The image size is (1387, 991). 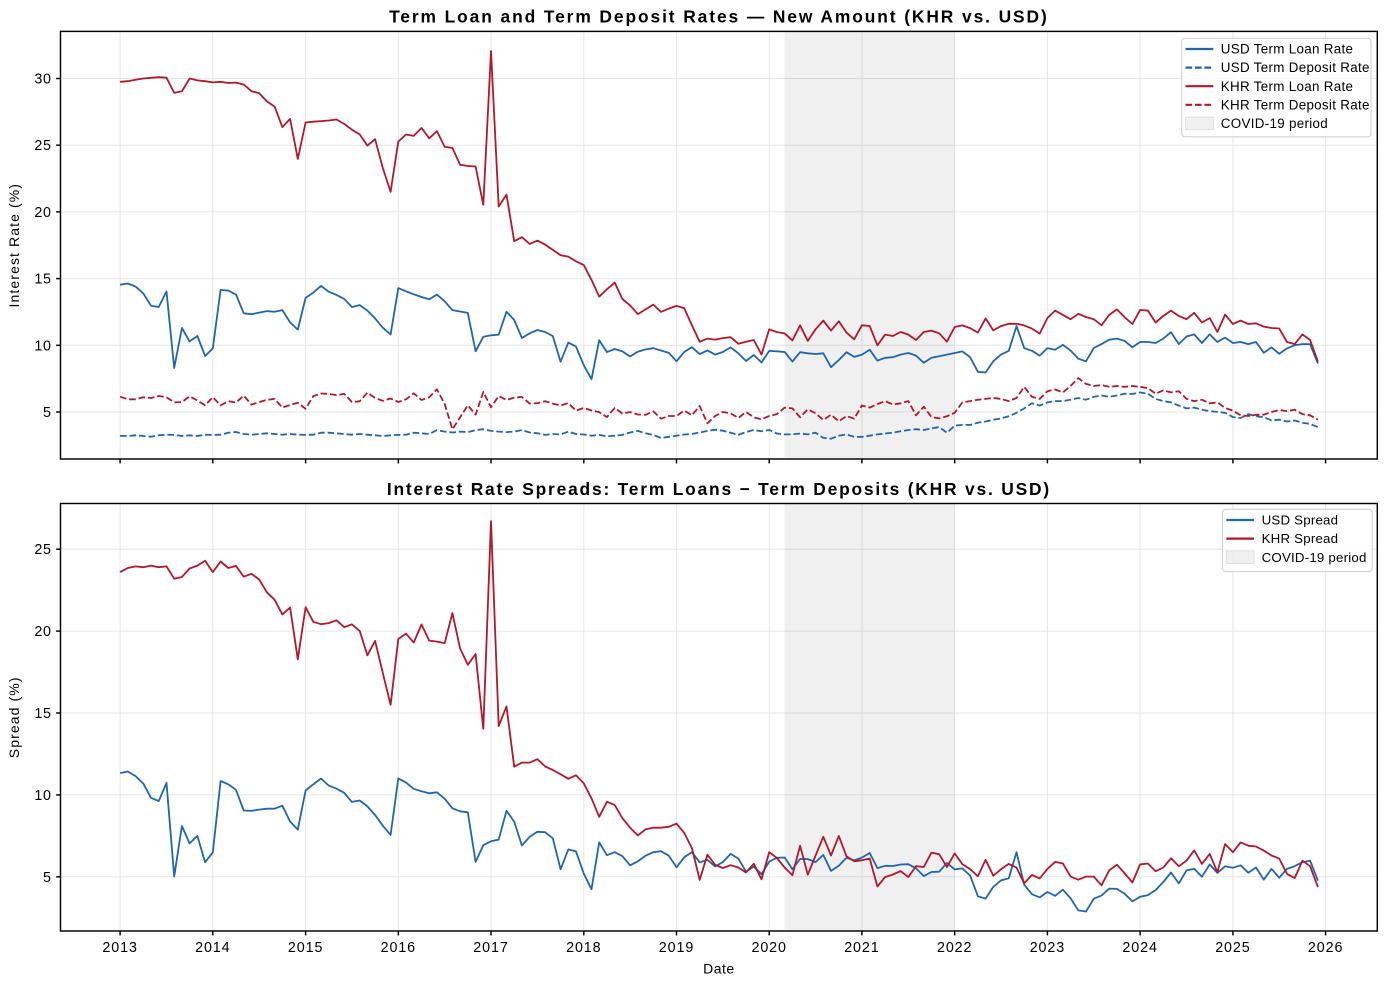 I want to click on svg-text: Date, so click(x=719, y=969).